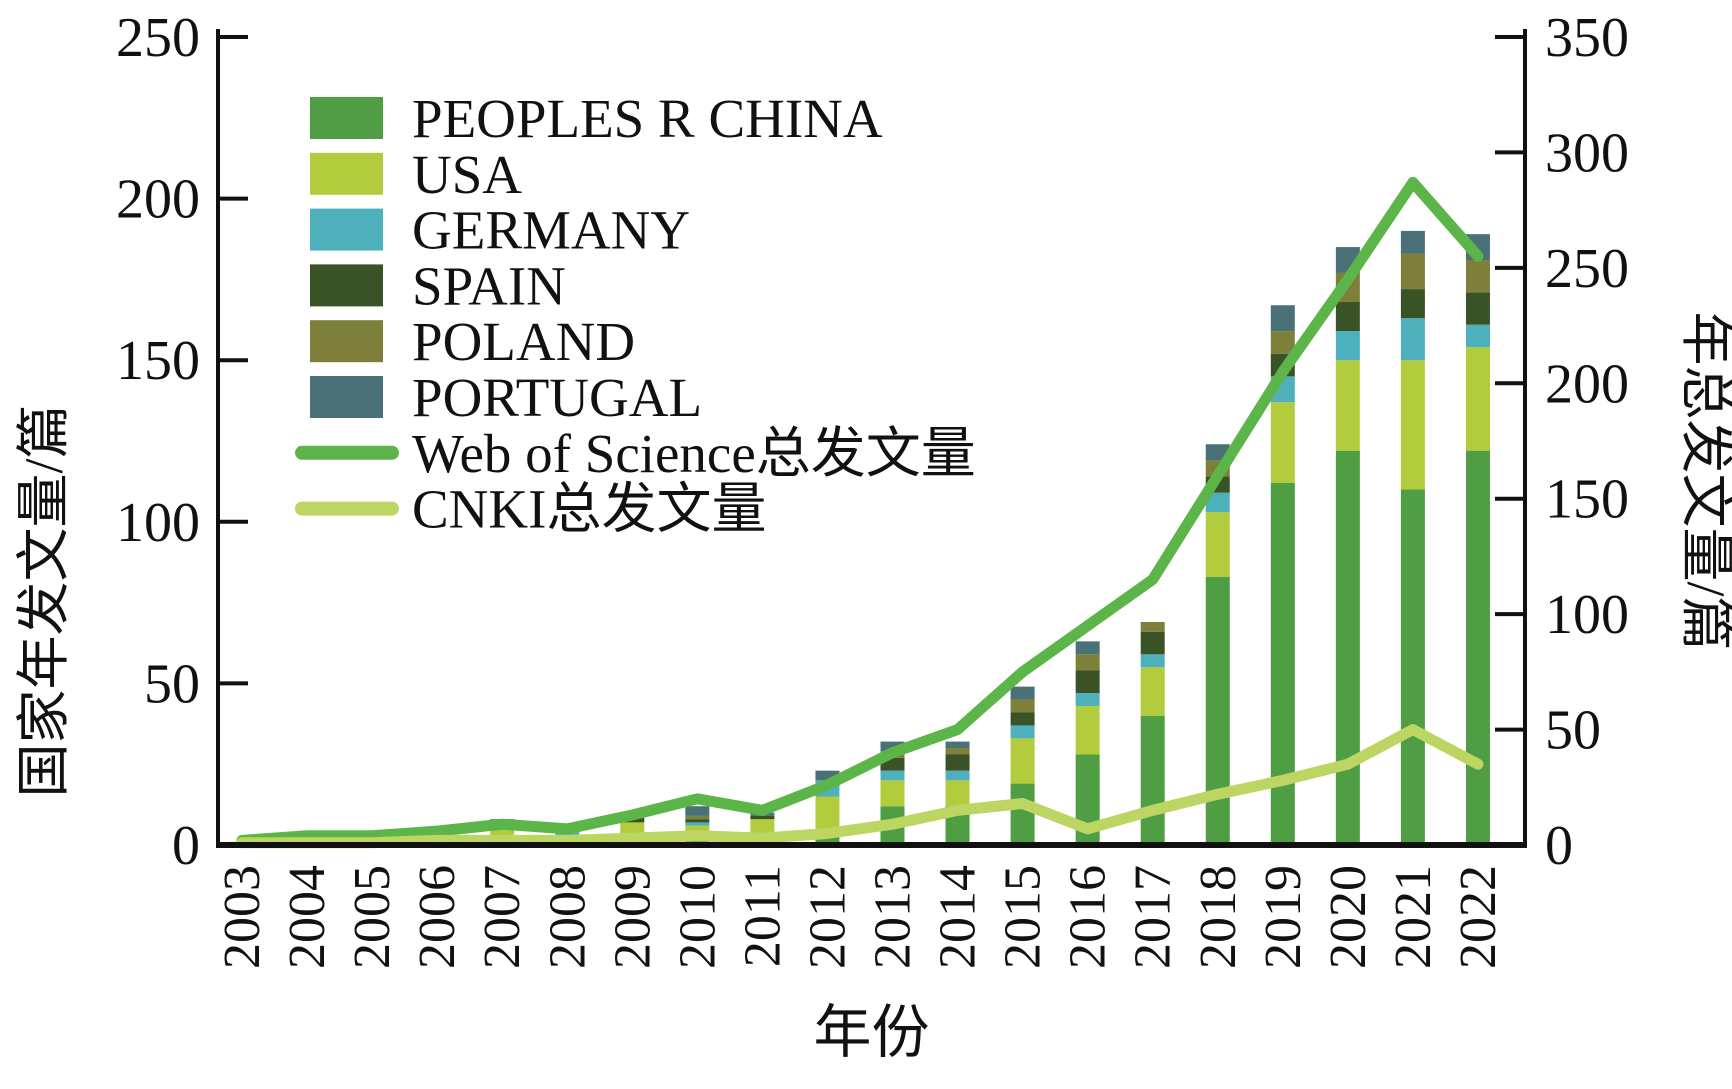  What do you see at coordinates (1087, 730) in the screenshot?
I see `bar-2016-usa` at bounding box center [1087, 730].